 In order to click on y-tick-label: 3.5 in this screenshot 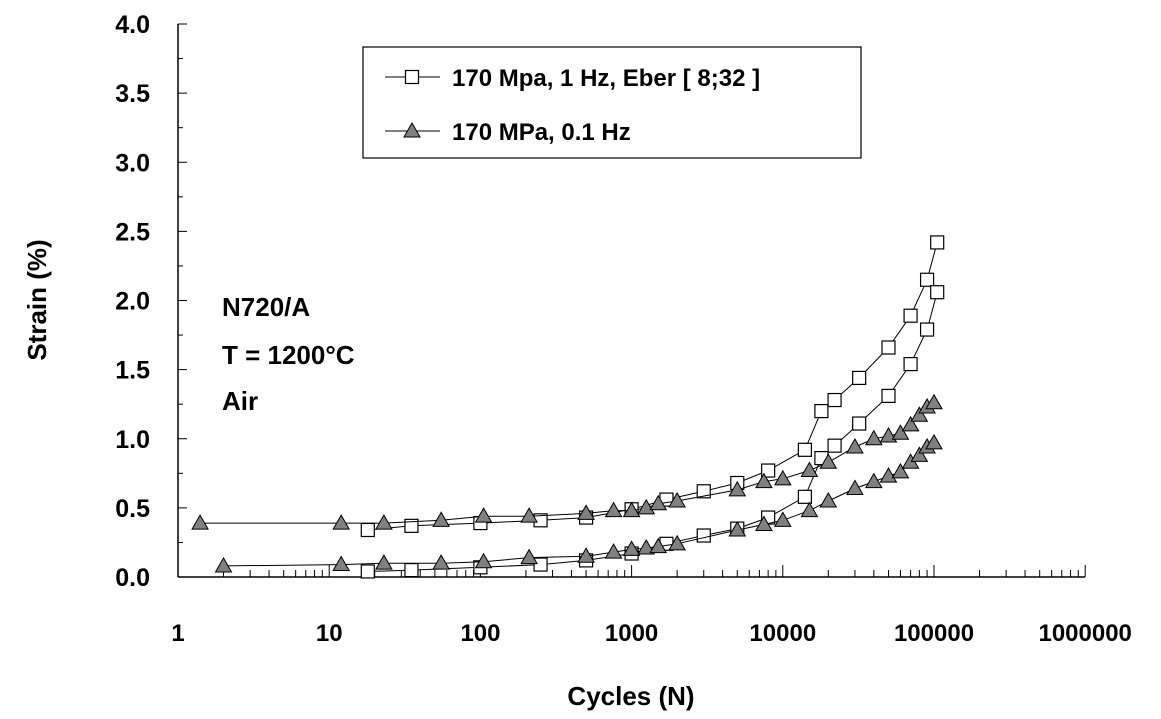, I will do `click(132, 94)`.